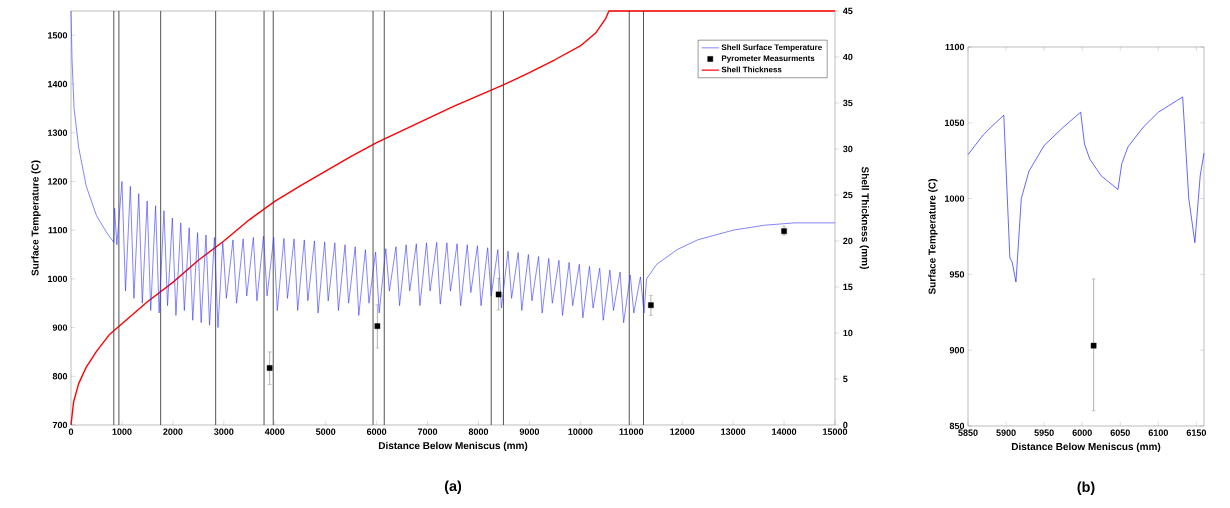 The width and height of the screenshot is (1230, 508). Describe the element at coordinates (682, 431) in the screenshot. I see `x-tick-label: 12000` at that location.